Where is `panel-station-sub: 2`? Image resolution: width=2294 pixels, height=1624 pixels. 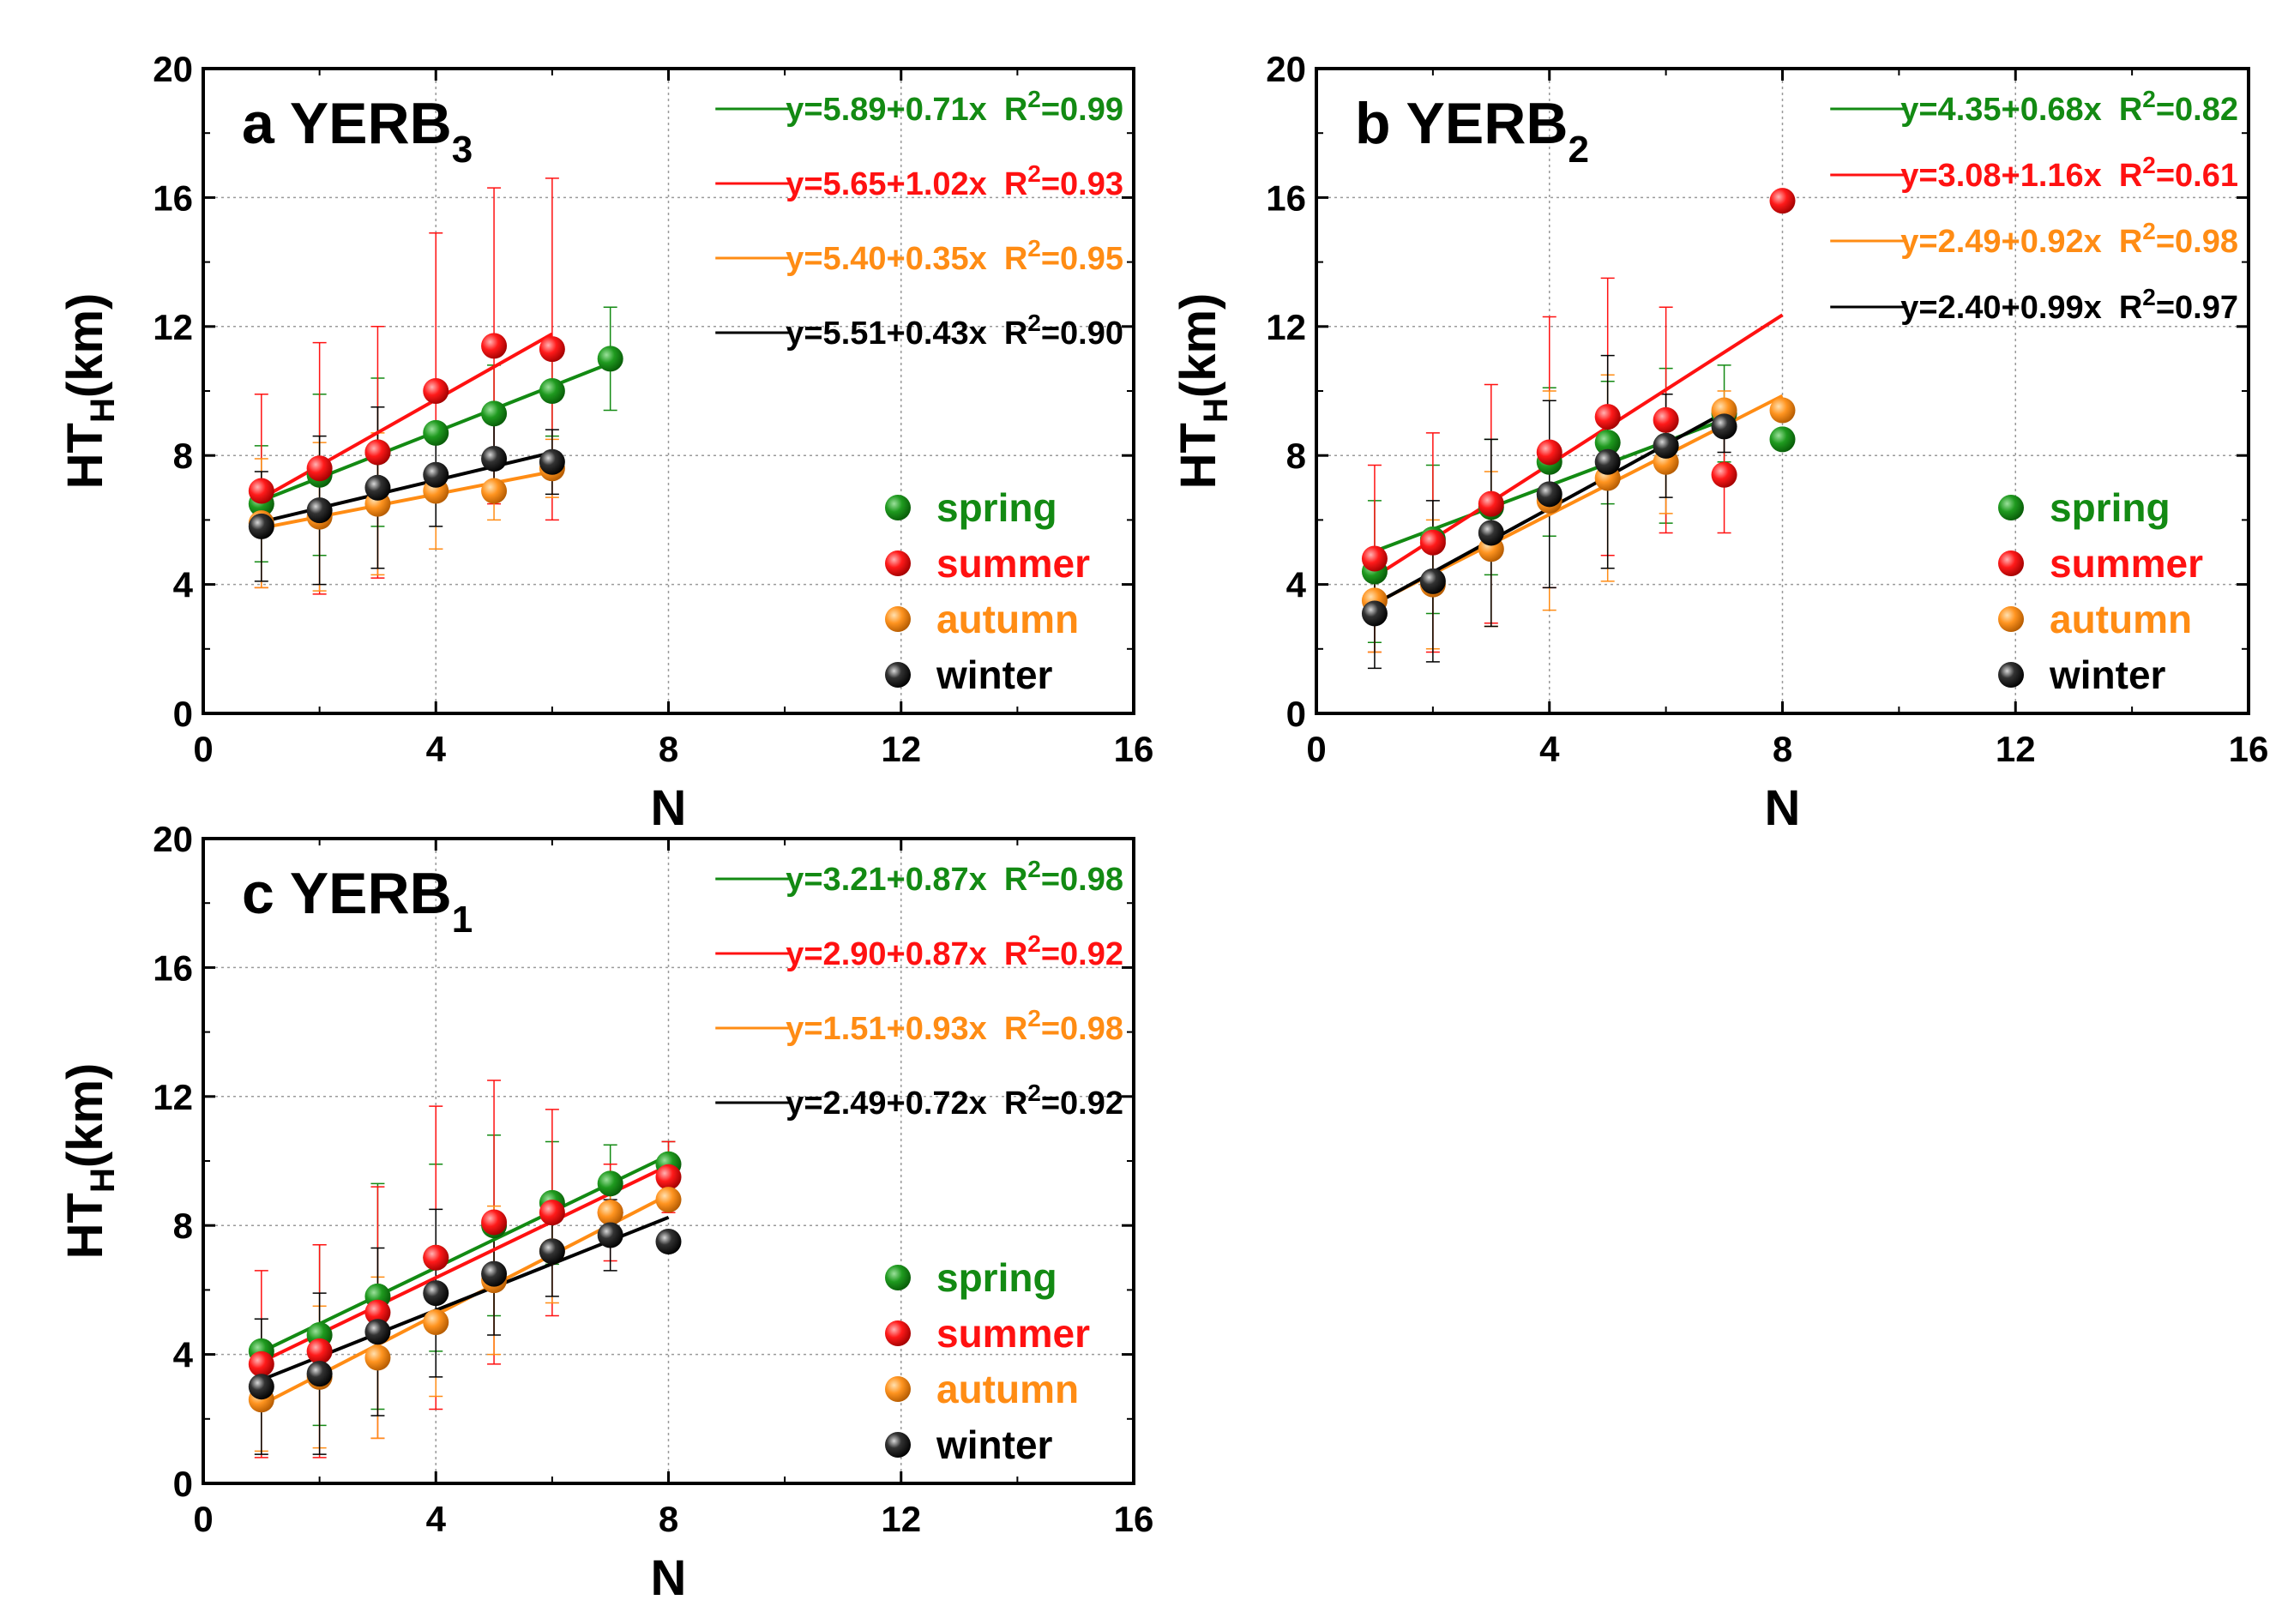 panel-station-sub: 2 is located at coordinates (1578, 150).